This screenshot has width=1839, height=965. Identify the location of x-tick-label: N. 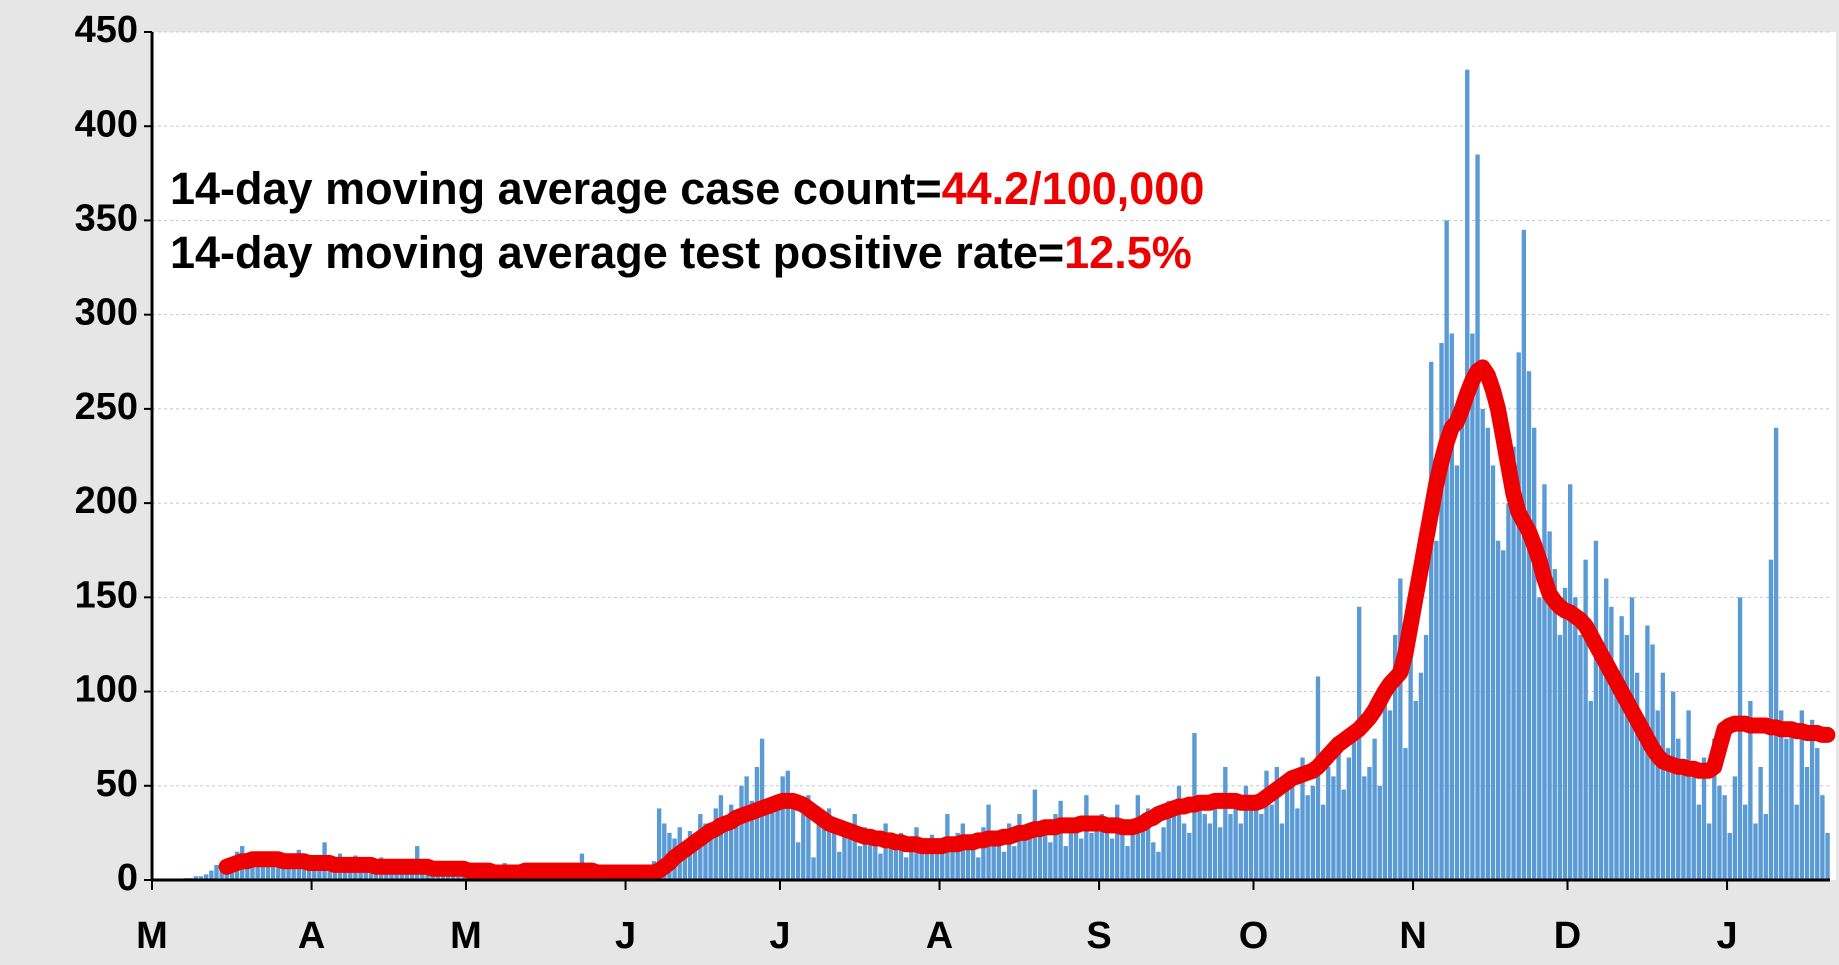
(1412, 936).